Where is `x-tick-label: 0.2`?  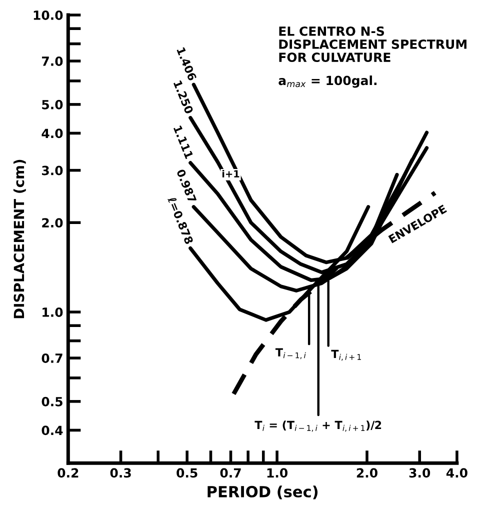 x-tick-label: 0.2 is located at coordinates (68, 473).